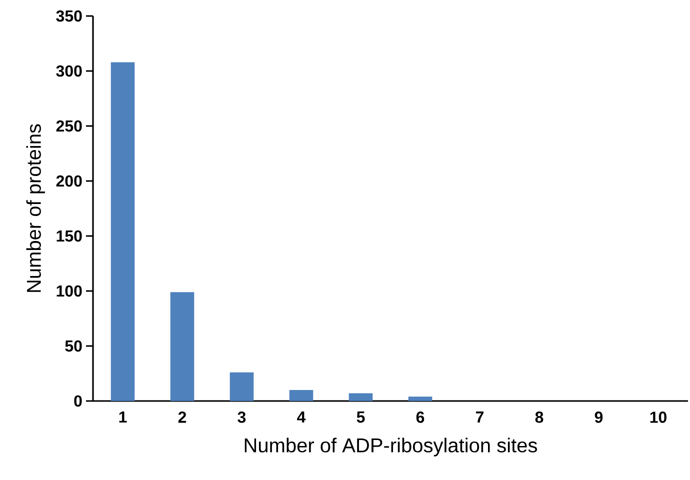  I want to click on x-tick-label: 2, so click(182, 417).